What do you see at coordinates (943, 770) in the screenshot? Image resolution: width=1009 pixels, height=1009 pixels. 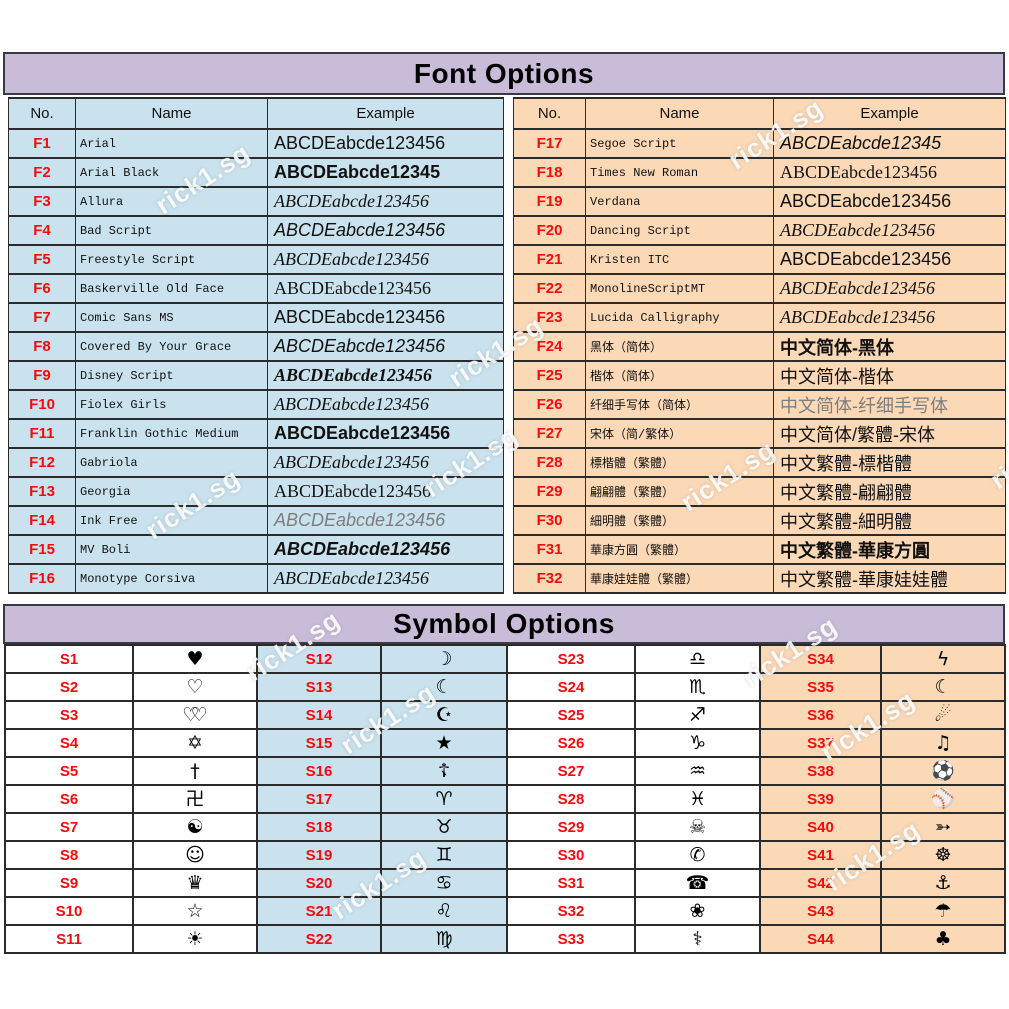 I see `soccer-ball-icon: ⚽` at bounding box center [943, 770].